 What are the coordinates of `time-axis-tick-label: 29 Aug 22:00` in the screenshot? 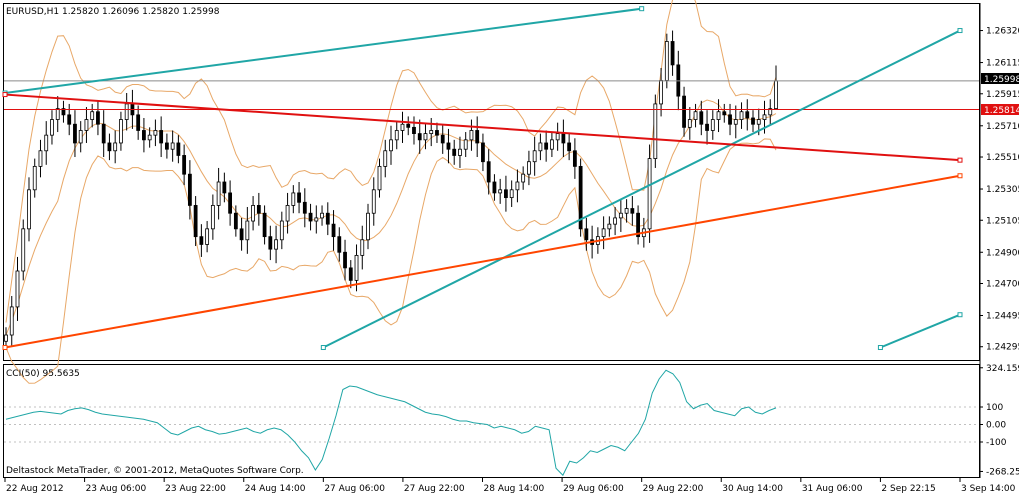 It's located at (673, 489).